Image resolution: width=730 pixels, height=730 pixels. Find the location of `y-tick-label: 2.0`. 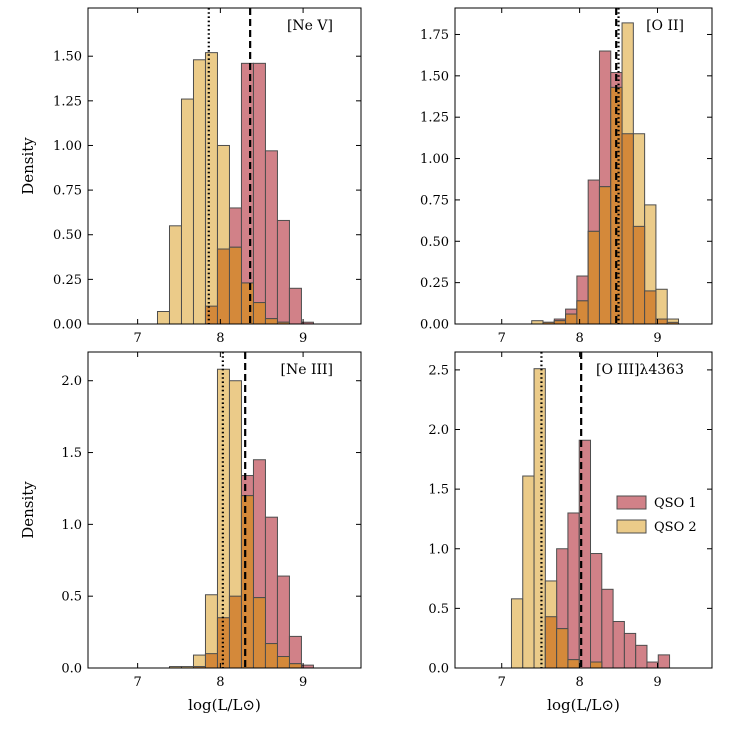

y-tick-label: 2.0 is located at coordinates (71, 381).